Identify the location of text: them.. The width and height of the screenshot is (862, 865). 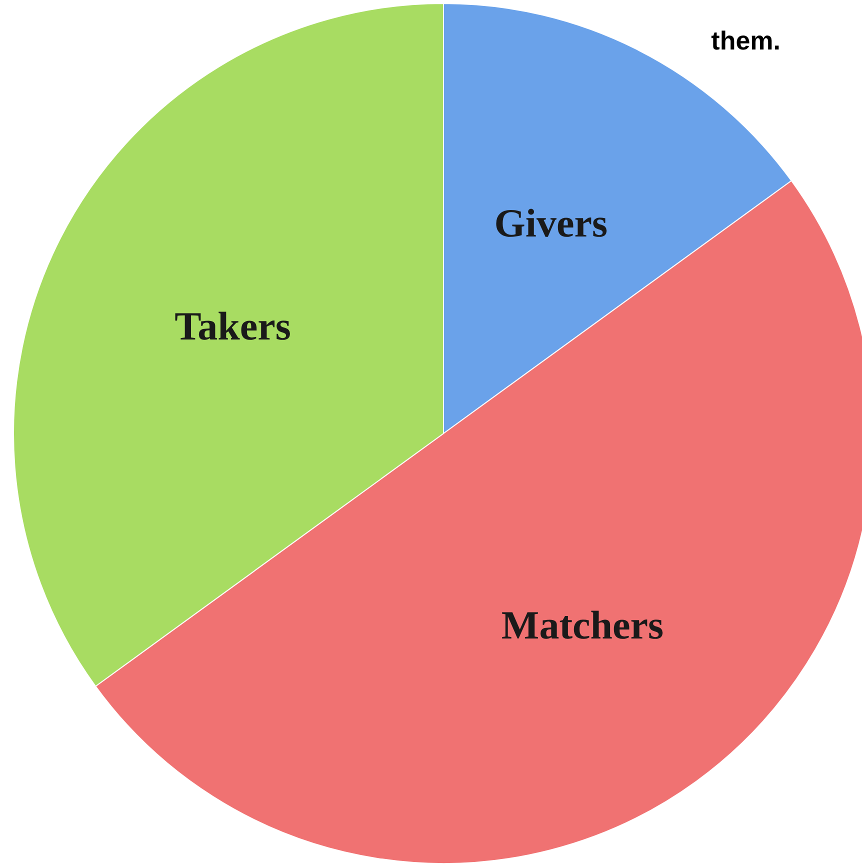
(745, 41).